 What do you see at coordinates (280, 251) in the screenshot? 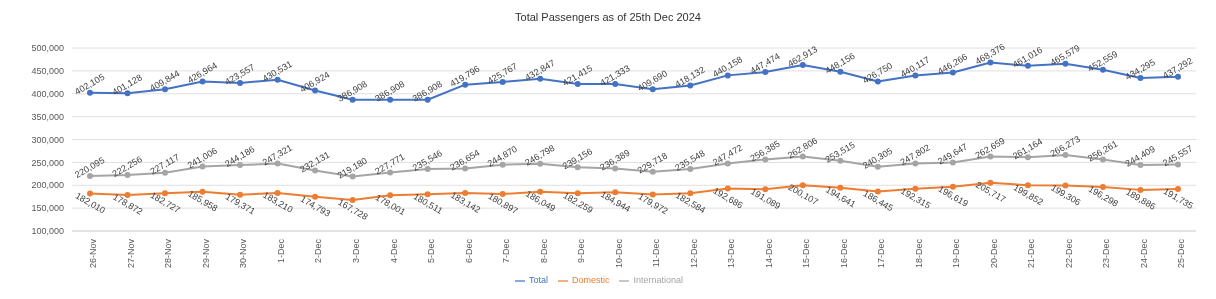
I see `x-tick-label: 1-Dec` at bounding box center [280, 251].